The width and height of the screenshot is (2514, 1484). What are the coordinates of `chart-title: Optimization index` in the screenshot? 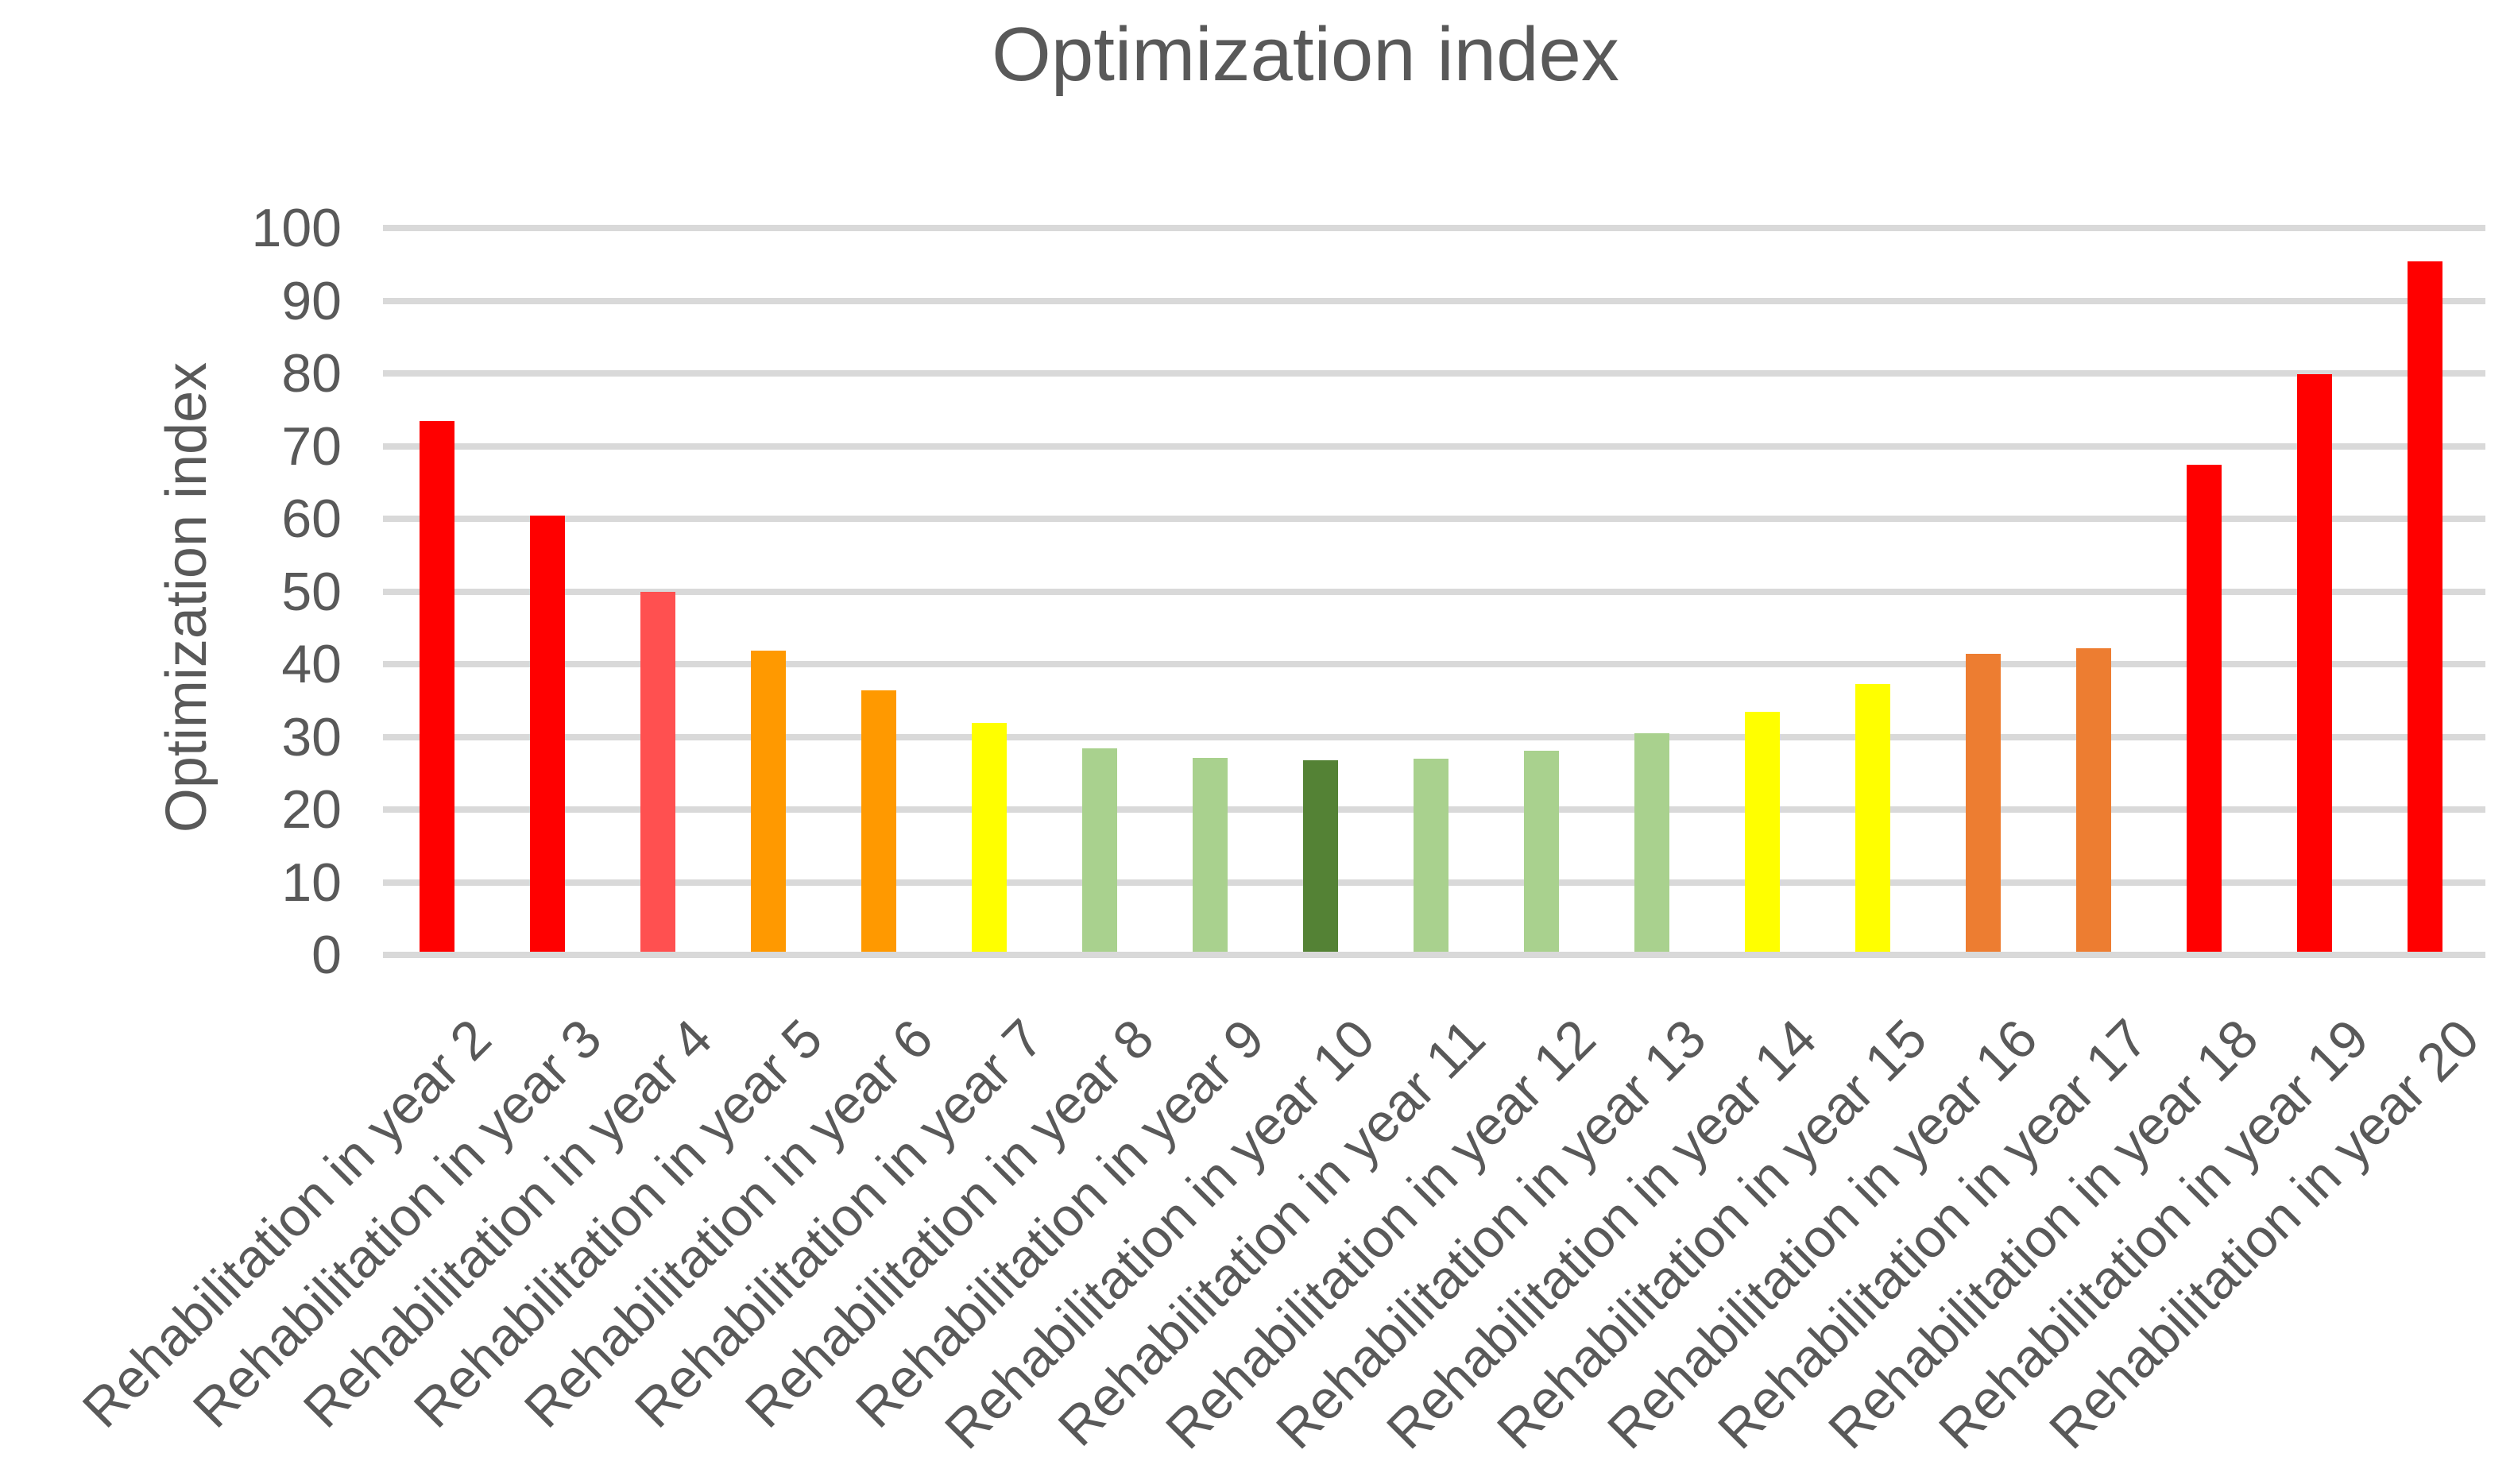 It's located at (1305, 54).